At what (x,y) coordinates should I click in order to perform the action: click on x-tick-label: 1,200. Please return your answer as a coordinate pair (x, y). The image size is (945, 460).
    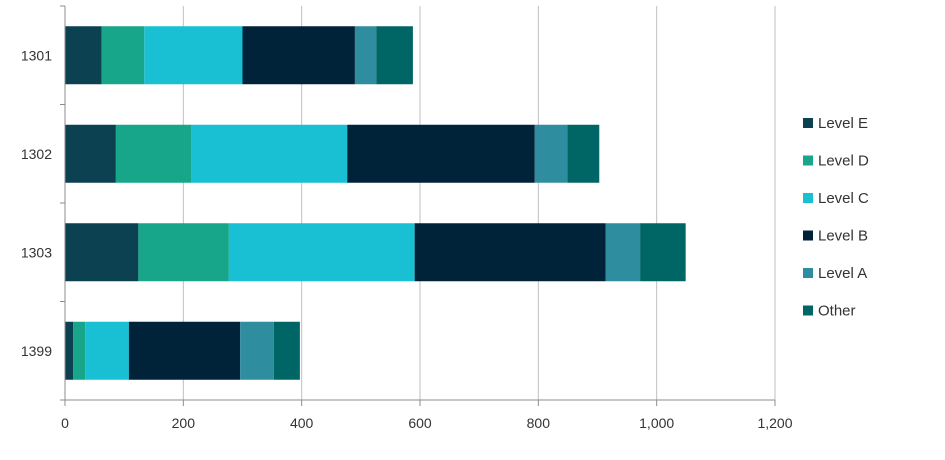
    Looking at the image, I should click on (774, 423).